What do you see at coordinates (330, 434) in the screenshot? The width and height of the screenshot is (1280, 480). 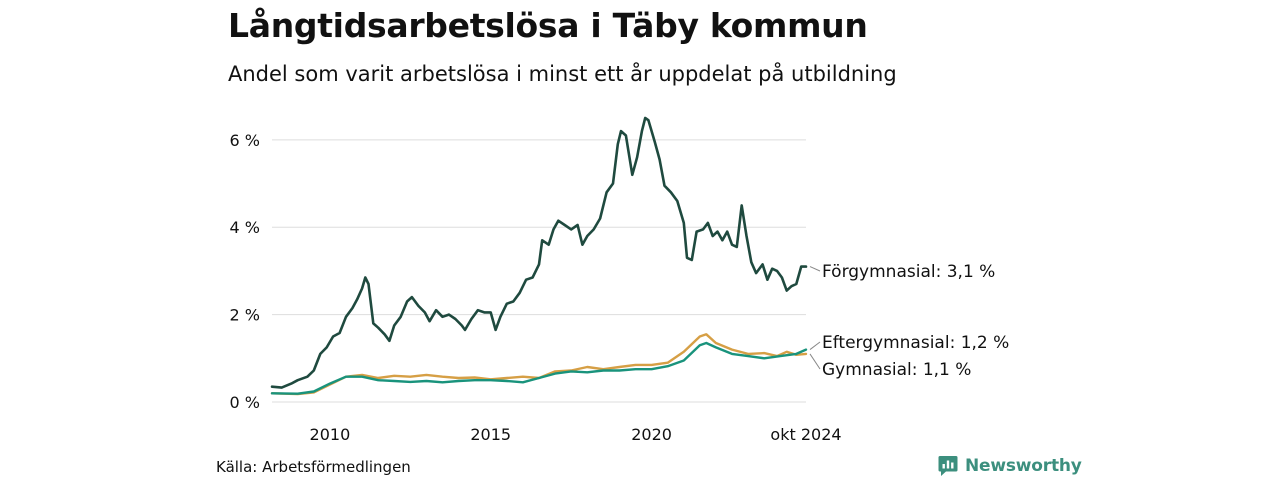 I see `x-tick-label: 2010` at bounding box center [330, 434].